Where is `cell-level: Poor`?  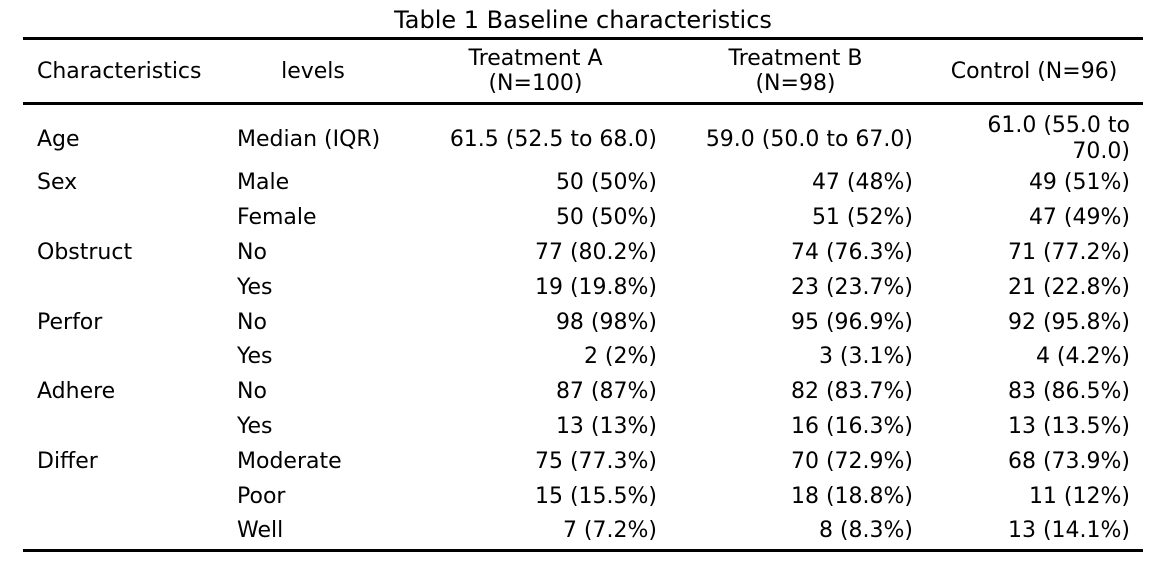
cell-level: Poor is located at coordinates (261, 496).